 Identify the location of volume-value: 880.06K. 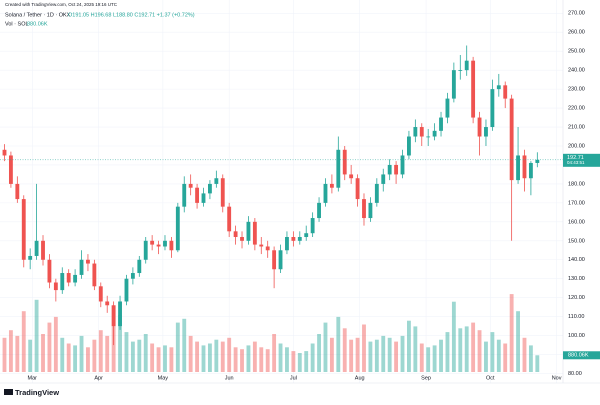
(37, 24).